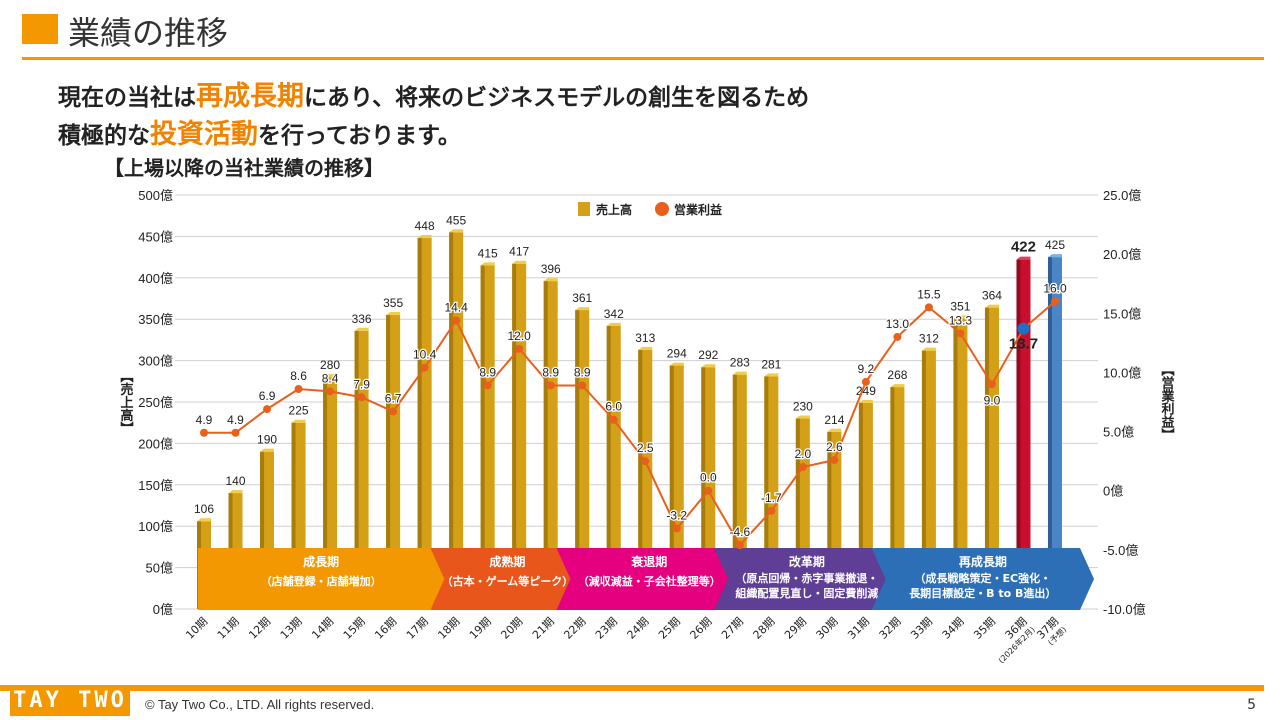 The width and height of the screenshot is (1280, 720). Describe the element at coordinates (771, 364) in the screenshot. I see `sales-value-label: 281` at that location.